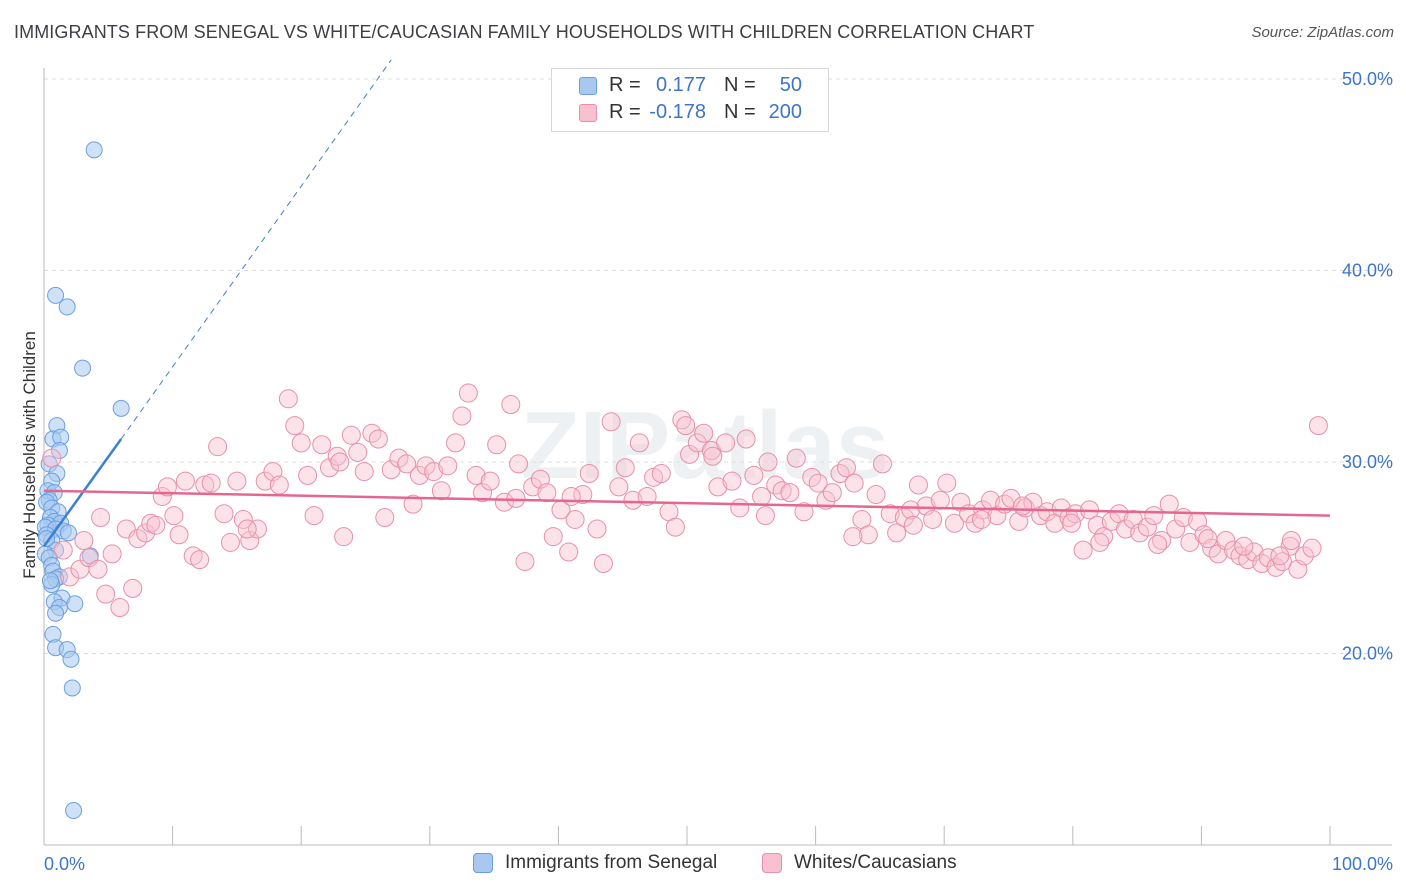  What do you see at coordinates (1367, 462) in the screenshot?
I see `y-tick-label: 30.0%` at bounding box center [1367, 462].